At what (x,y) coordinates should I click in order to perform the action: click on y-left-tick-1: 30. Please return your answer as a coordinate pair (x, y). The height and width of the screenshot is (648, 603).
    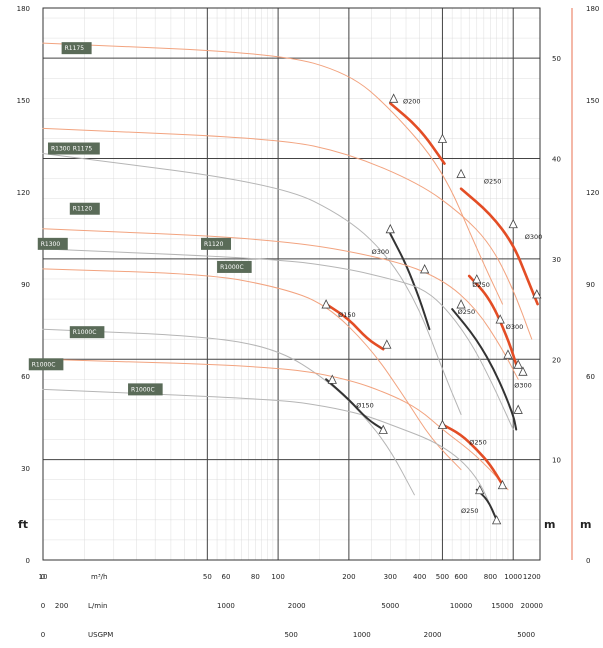
    Looking at the image, I should click on (25, 469).